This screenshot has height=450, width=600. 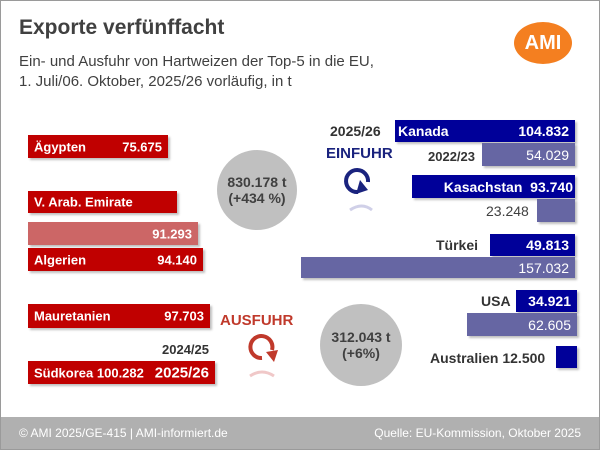 I want to click on footer-copyright: © AMI 2025/GE-415 | AMI-informiert.de, so click(x=123, y=433).